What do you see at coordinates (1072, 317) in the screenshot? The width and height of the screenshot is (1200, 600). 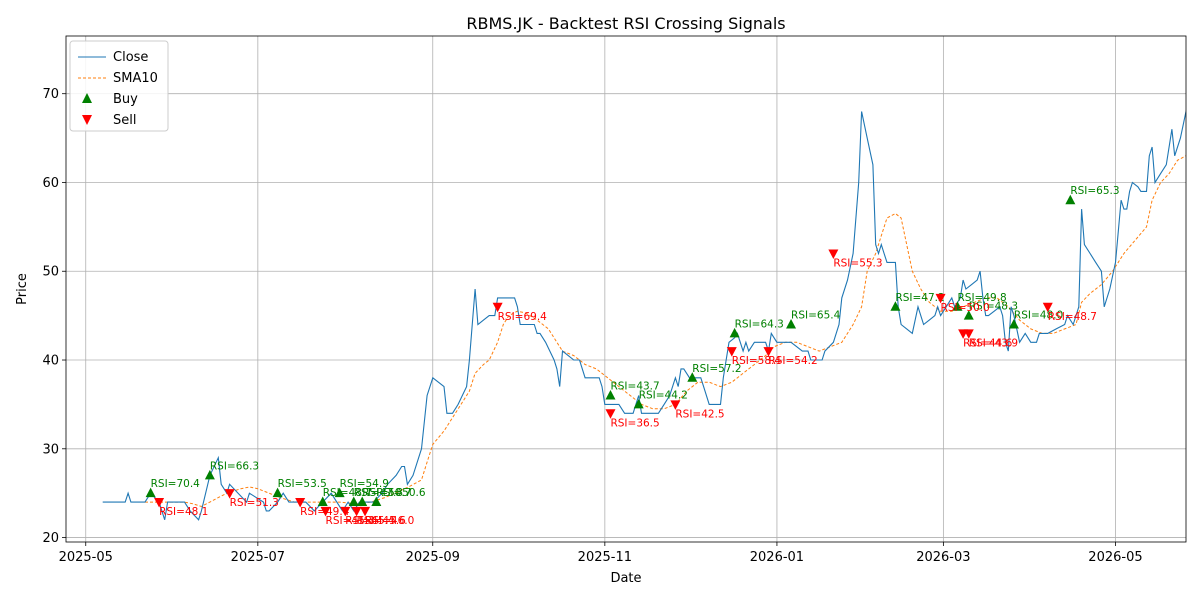 I see `sell-signal-label: RSI=48.7` at bounding box center [1072, 317].